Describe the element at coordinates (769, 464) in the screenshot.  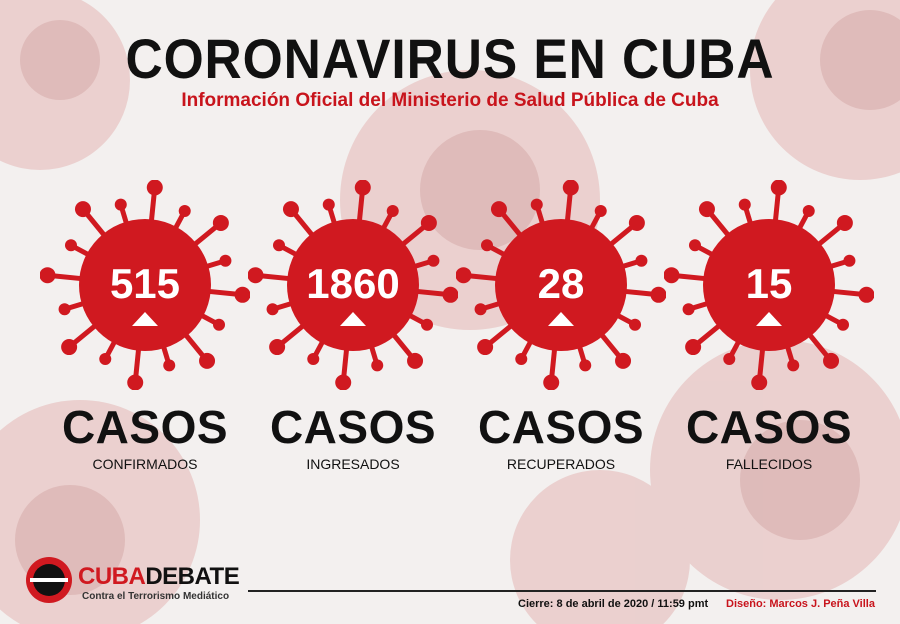
I see `stat-sublabel: FALLECIDOS` at that location.